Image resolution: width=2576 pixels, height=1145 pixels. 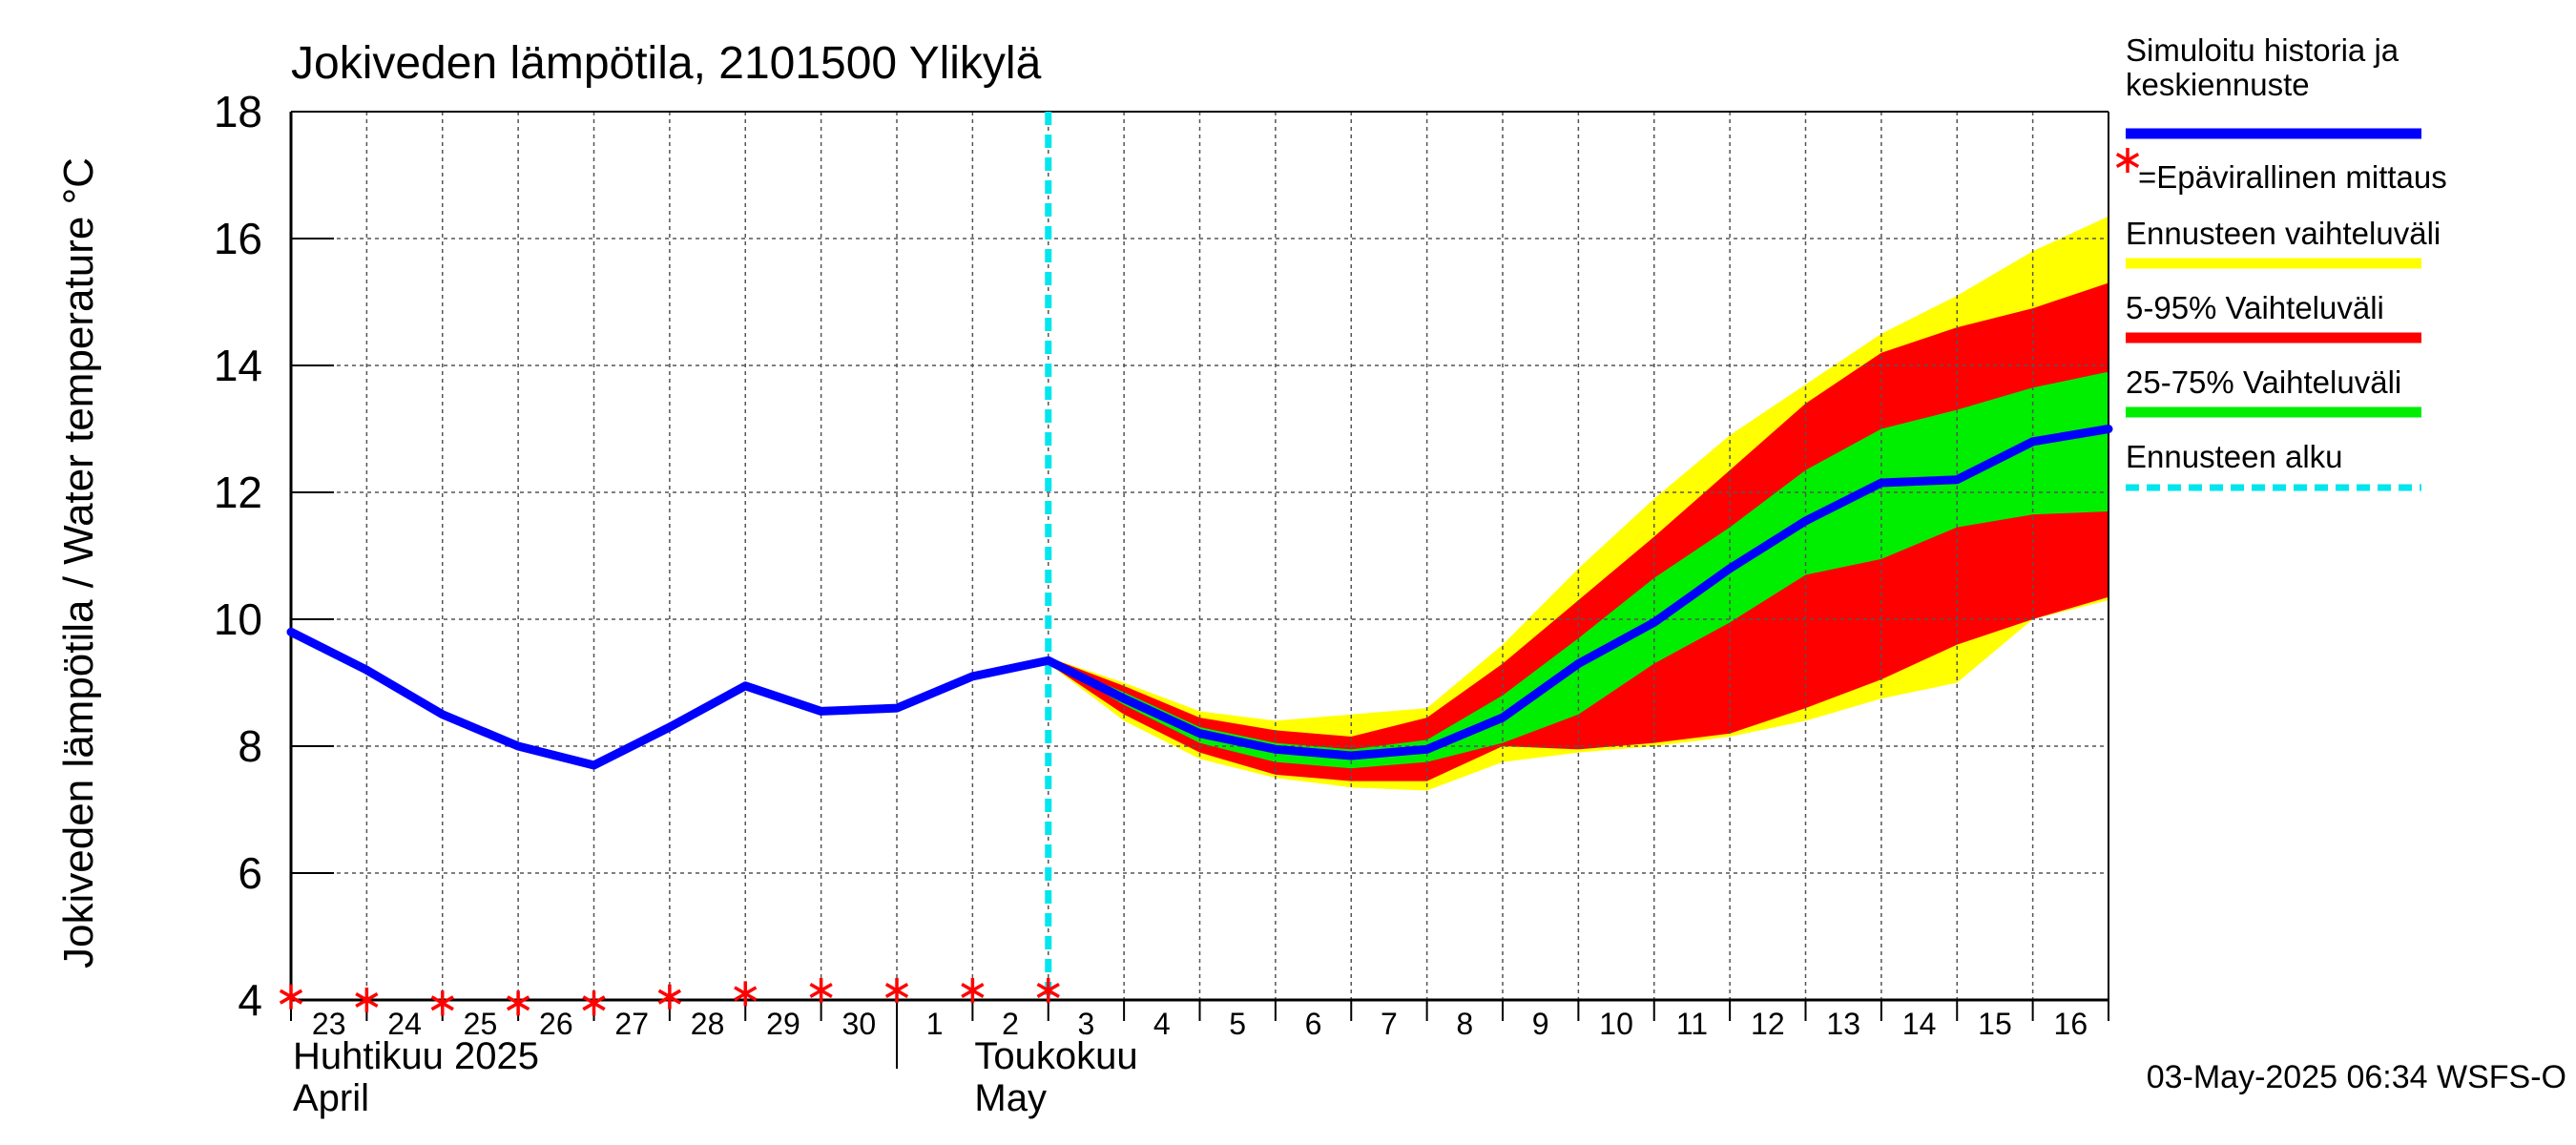 I want to click on x-tick-label: 6, so click(x=1313, y=1024).